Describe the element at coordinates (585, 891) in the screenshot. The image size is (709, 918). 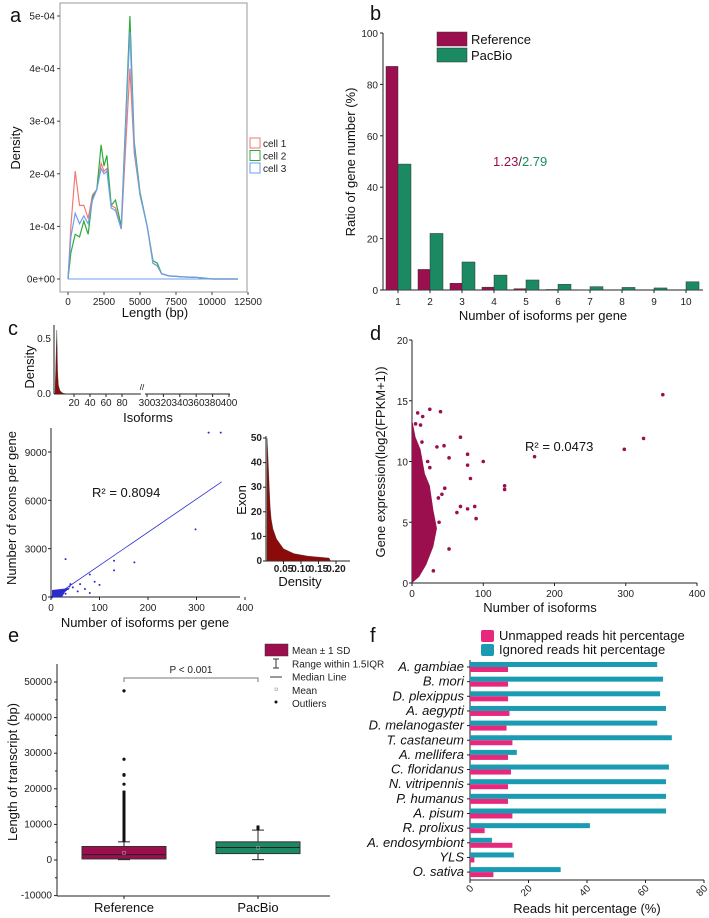
I see `x-tick-label: 40` at that location.